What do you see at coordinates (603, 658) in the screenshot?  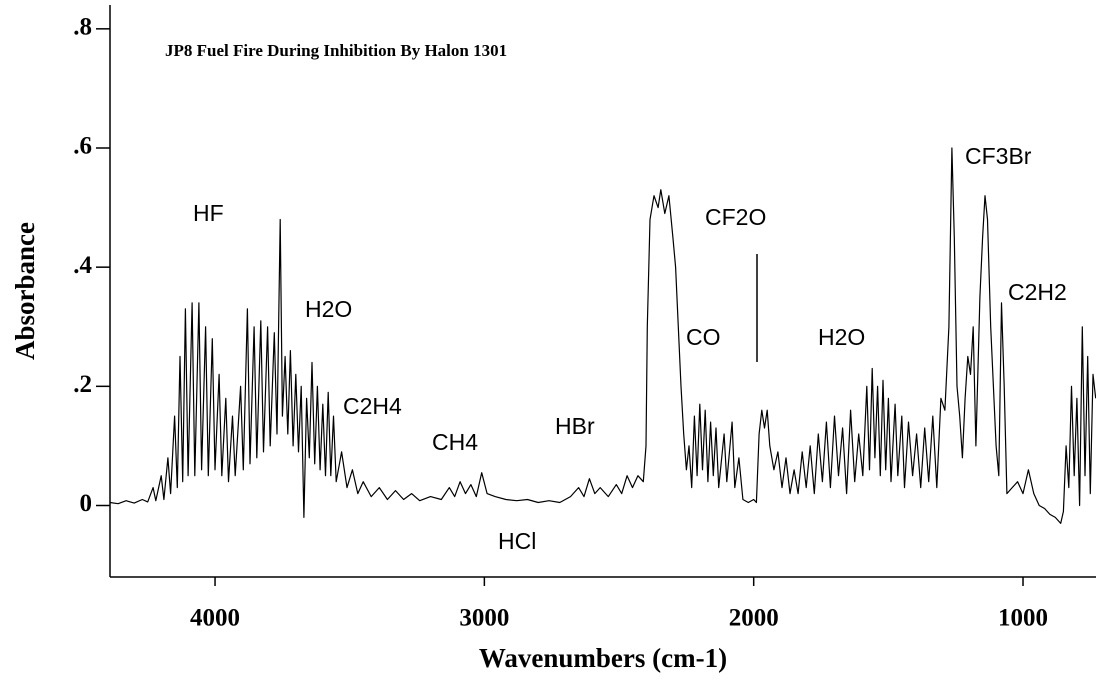 I see `x-axis-label: Wavenumbers (cm-1)` at bounding box center [603, 658].